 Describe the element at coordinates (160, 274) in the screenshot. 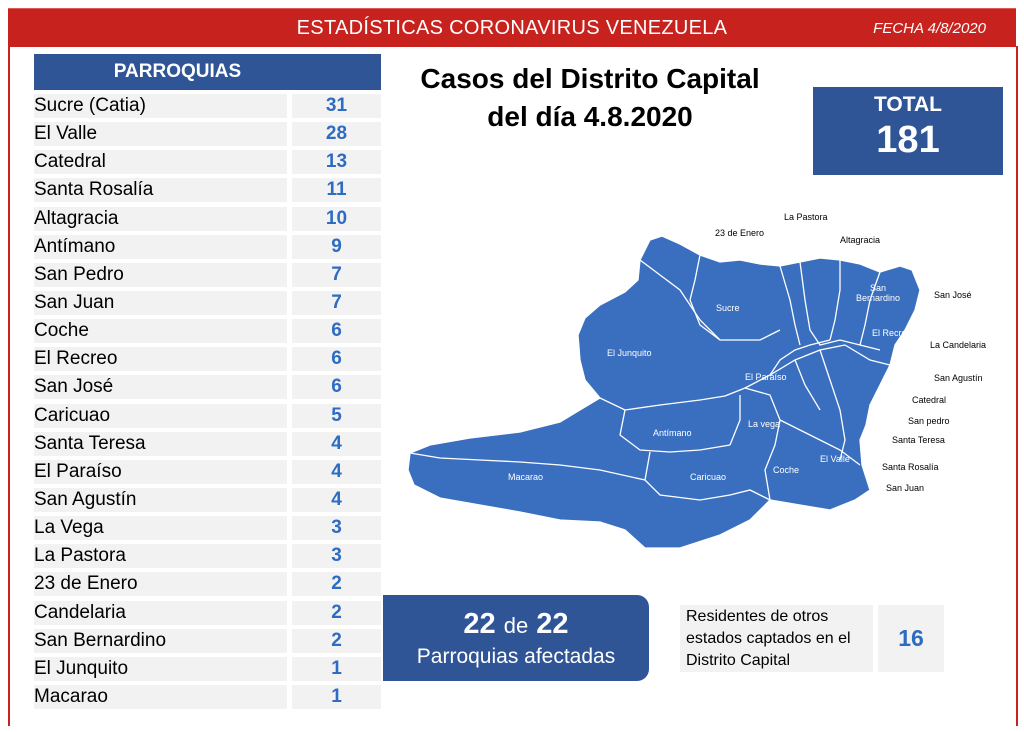

I see `parroquia-name: San Pedro` at that location.